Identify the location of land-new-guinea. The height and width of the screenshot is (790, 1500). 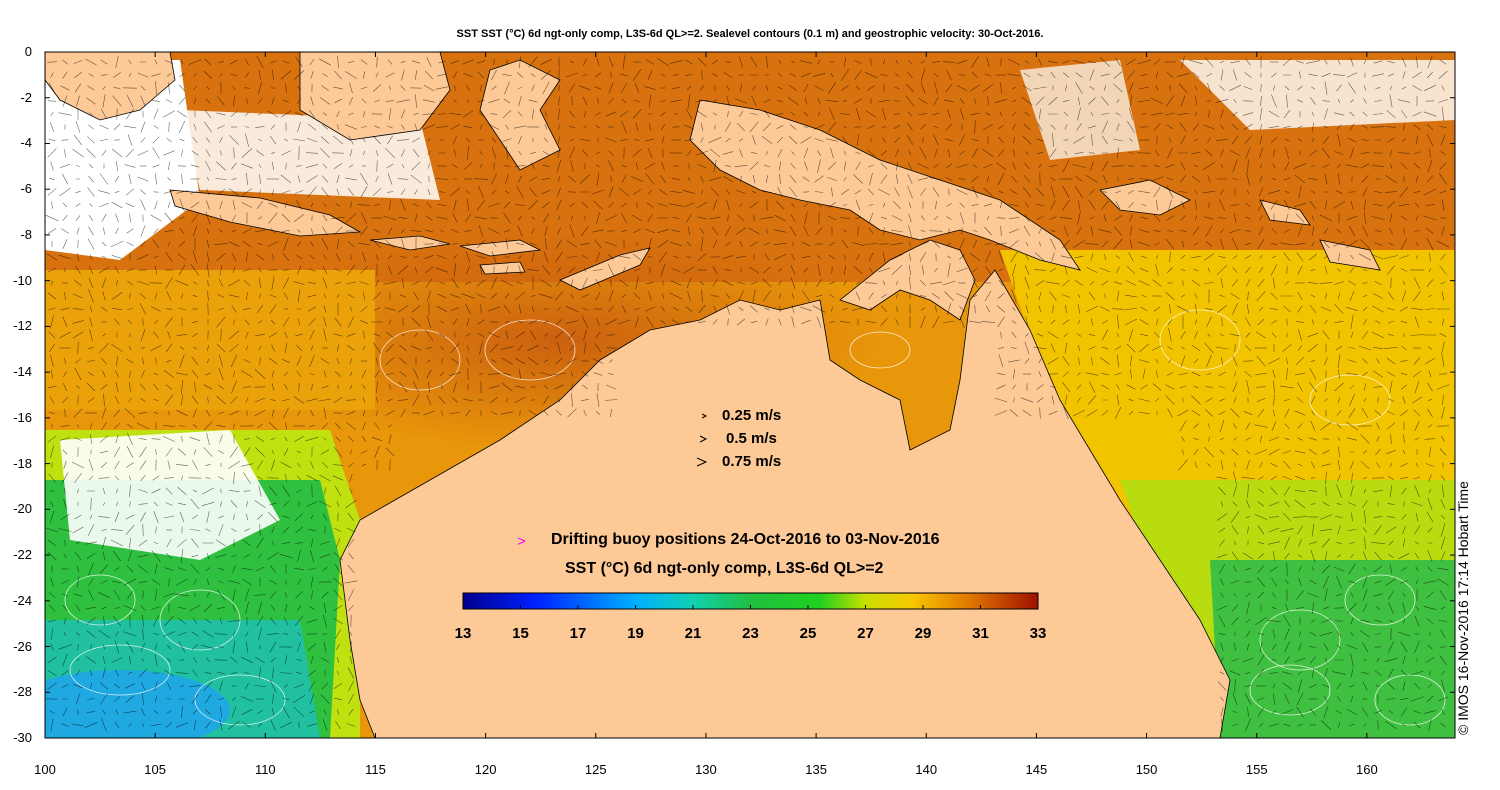
(885, 185).